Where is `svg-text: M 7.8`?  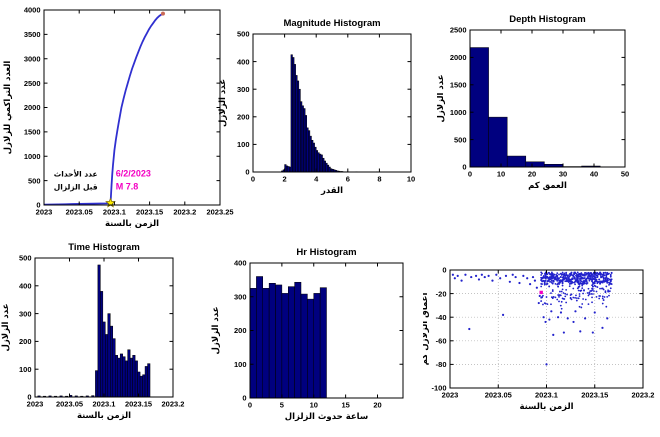 svg-text: M 7.8 is located at coordinates (127, 186).